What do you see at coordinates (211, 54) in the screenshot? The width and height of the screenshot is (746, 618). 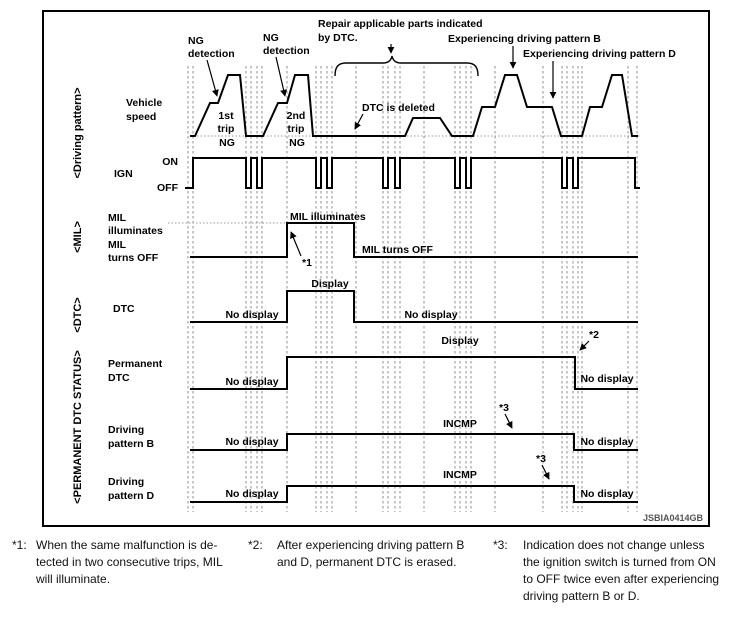 I see `ng-detection-1-line2: detection` at bounding box center [211, 54].